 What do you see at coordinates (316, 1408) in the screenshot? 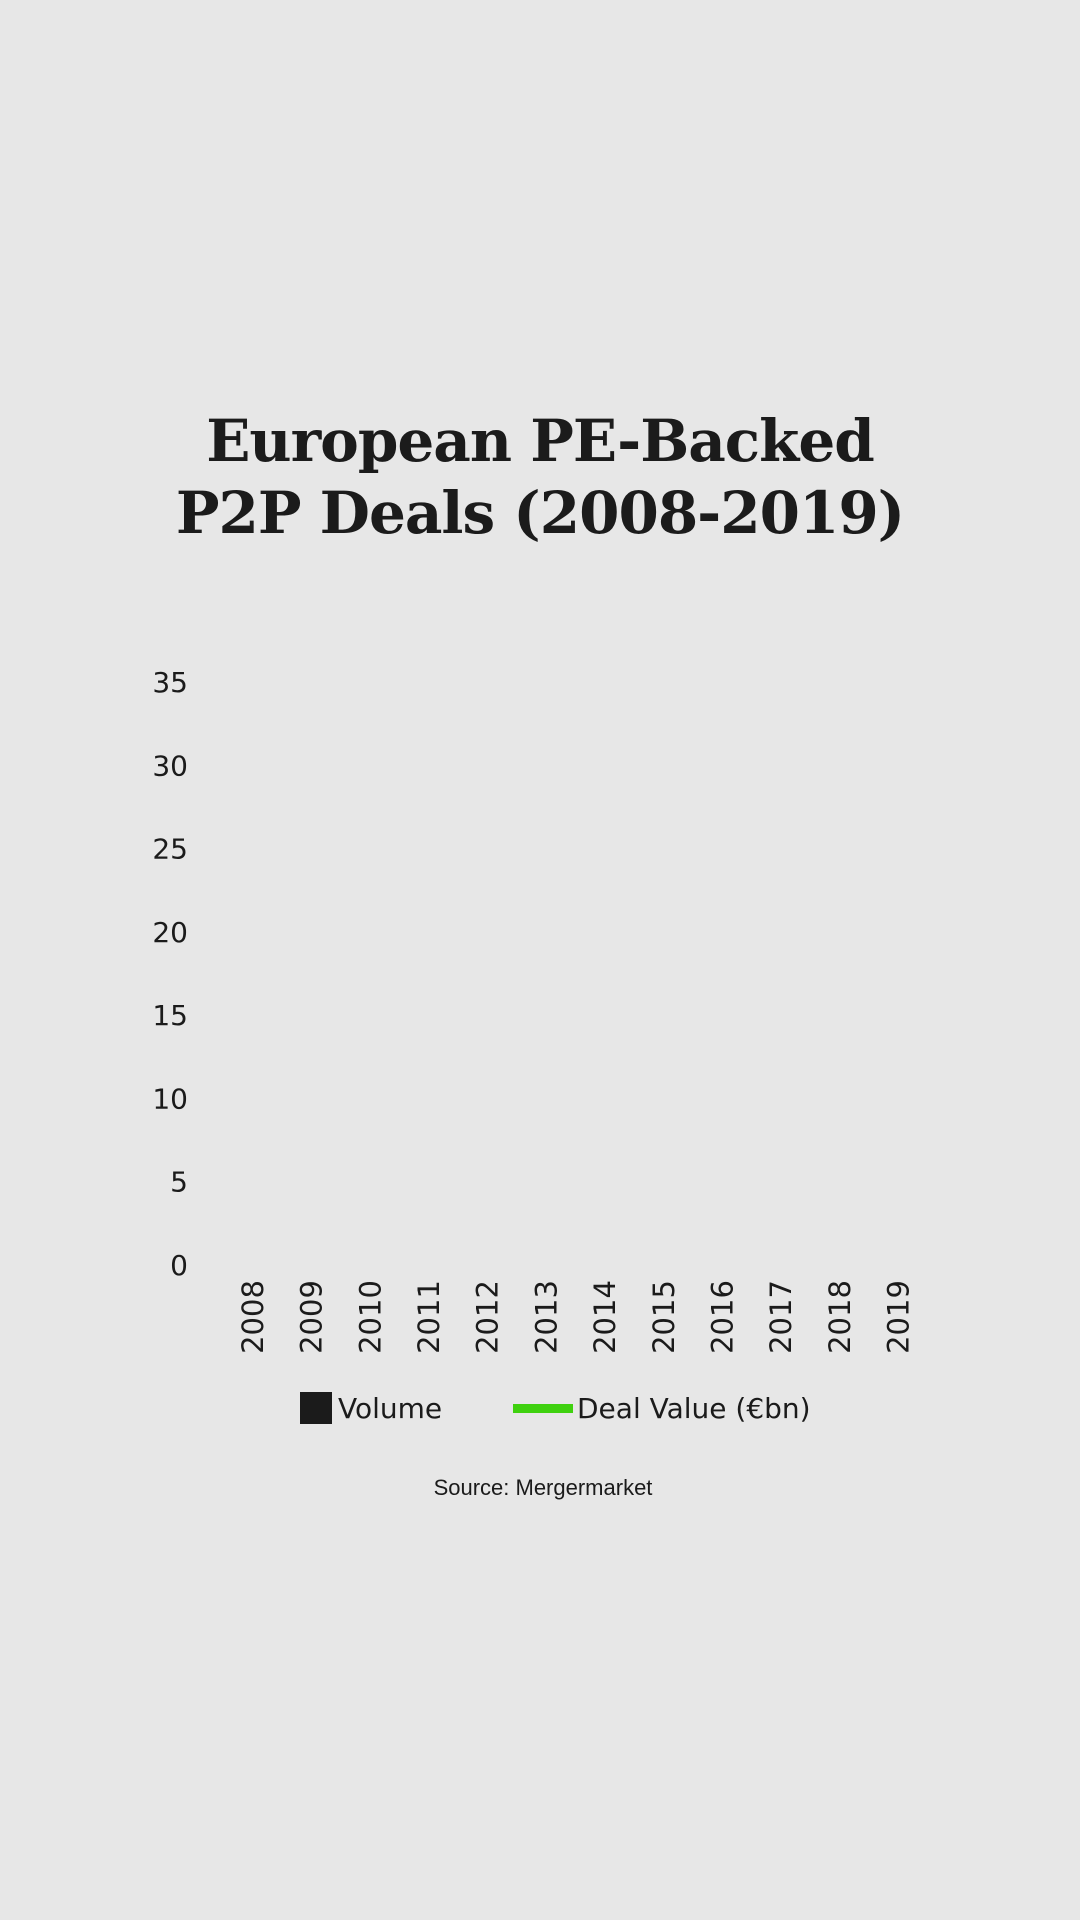
I see `legend-swatch-volume` at bounding box center [316, 1408].